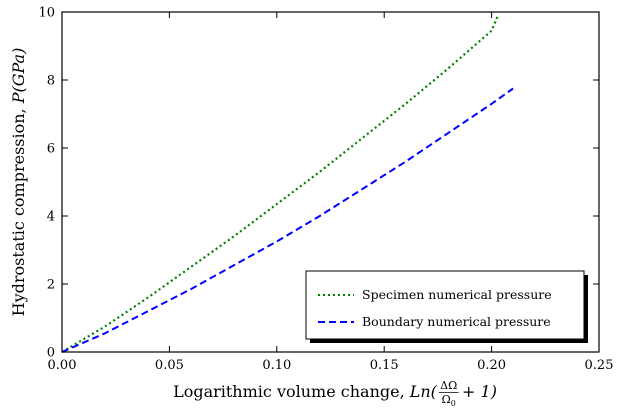  I want to click on y-tick-label: 0, so click(51, 353).